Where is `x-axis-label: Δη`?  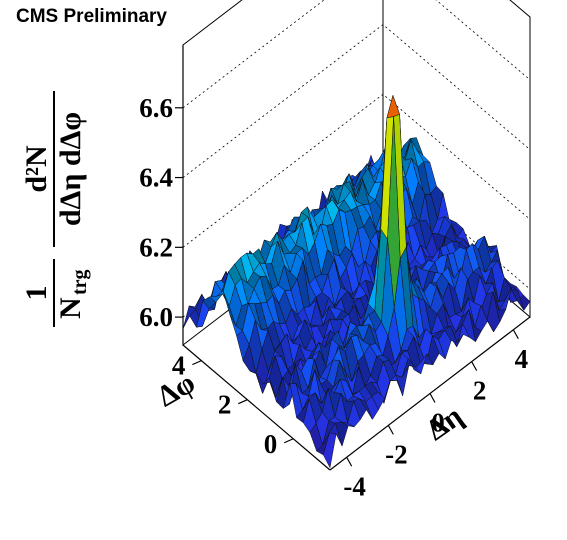
x-axis-label: Δη is located at coordinates (444, 423).